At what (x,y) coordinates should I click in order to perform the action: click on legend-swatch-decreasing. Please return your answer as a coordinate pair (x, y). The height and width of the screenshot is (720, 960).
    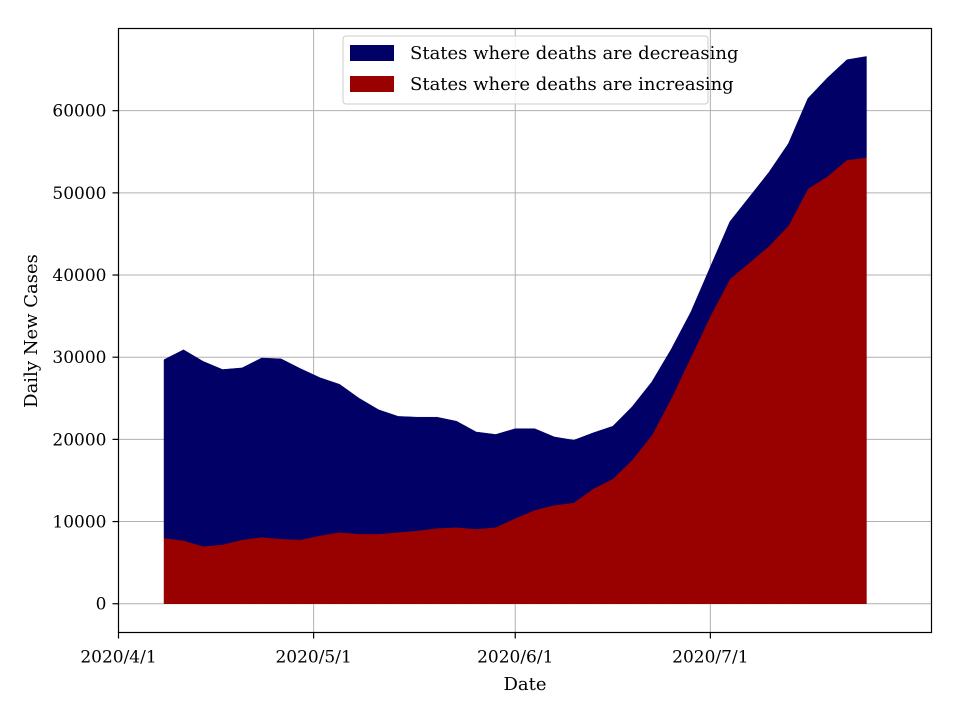
    Looking at the image, I should click on (372, 53).